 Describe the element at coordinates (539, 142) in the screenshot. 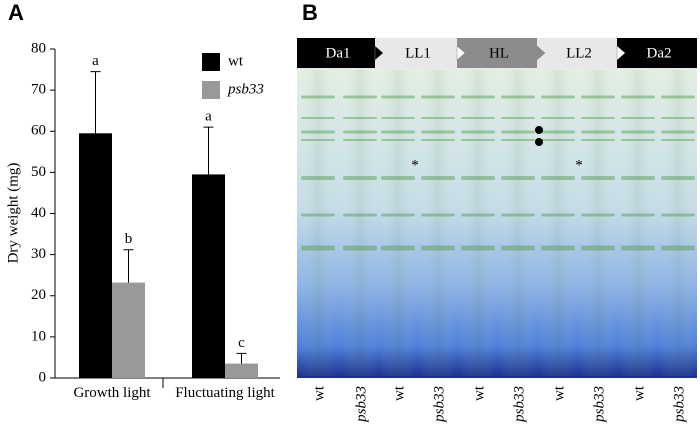

I see `band-dot` at that location.